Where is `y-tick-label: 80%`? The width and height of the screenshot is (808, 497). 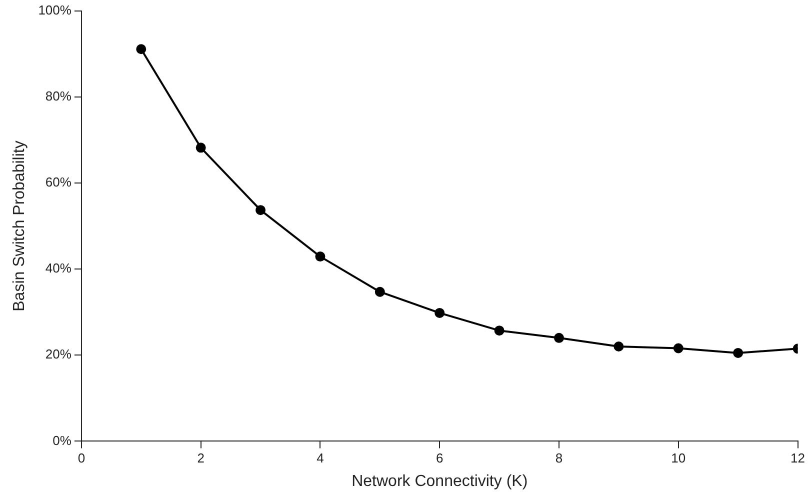
y-tick-label: 80% is located at coordinates (58, 96).